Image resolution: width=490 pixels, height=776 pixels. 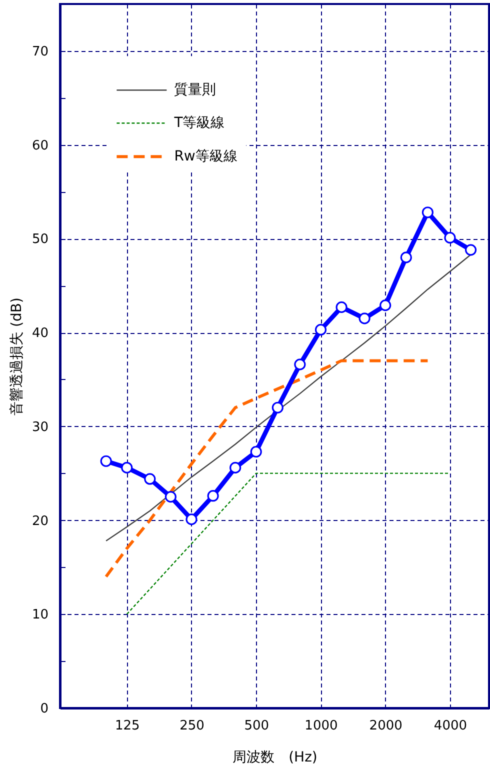 What do you see at coordinates (385, 726) in the screenshot?
I see `x-tick-label: 2000` at bounding box center [385, 726].